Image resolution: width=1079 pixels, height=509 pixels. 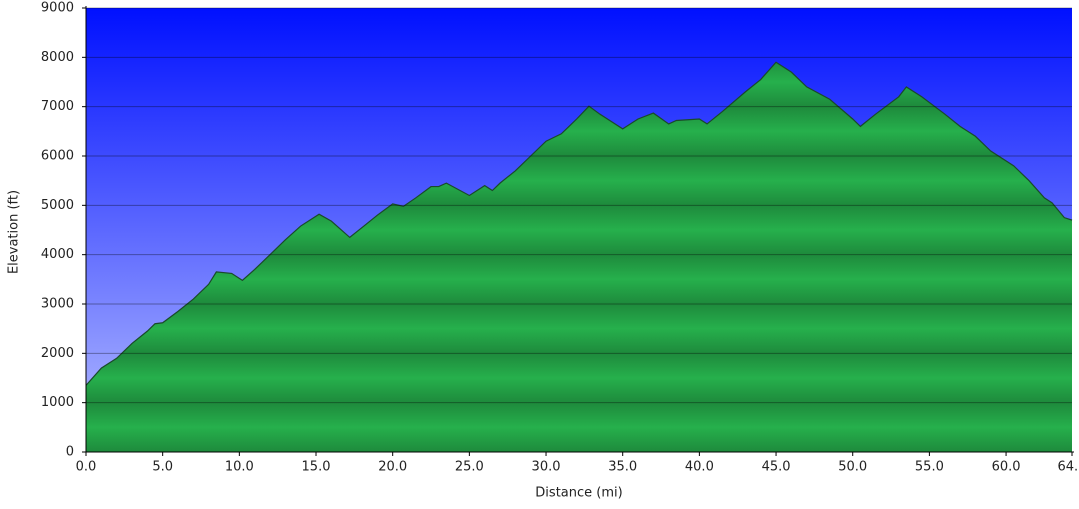 What do you see at coordinates (699, 467) in the screenshot?
I see `x-tick-label: 40.0` at bounding box center [699, 467].